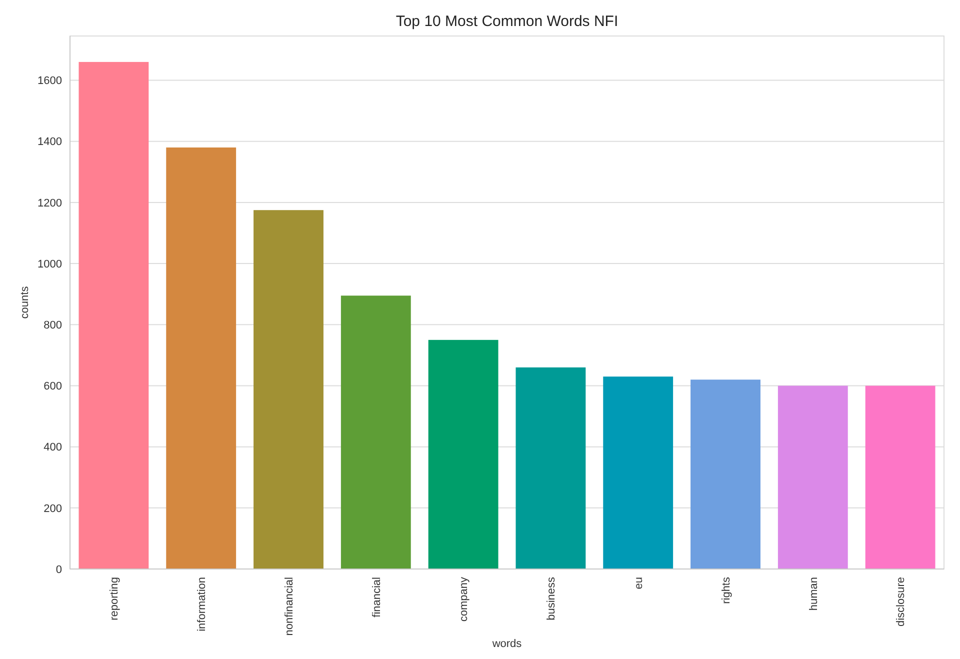 This screenshot has height=659, width=960. What do you see at coordinates (376, 597) in the screenshot?
I see `x-tick-label: financial` at bounding box center [376, 597].